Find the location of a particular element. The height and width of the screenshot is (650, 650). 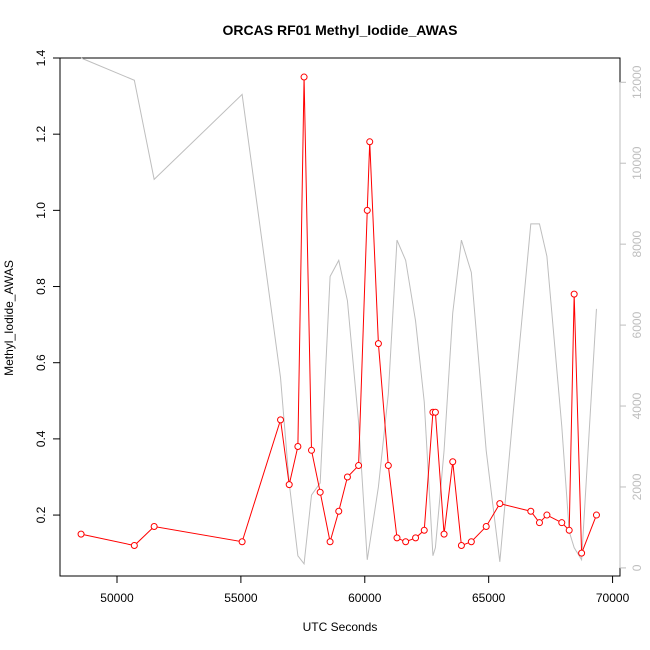

x-tick-label: 70000 is located at coordinates (613, 598).